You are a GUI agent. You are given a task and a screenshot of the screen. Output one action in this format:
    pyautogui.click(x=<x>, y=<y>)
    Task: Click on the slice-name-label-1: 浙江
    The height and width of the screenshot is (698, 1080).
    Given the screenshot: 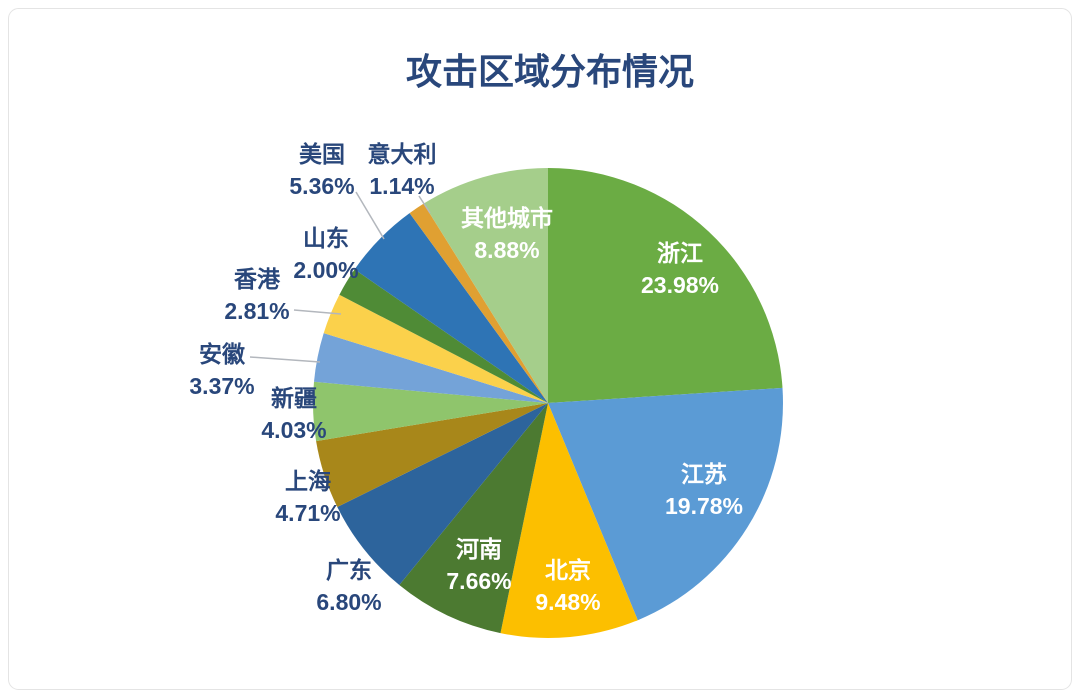 What is the action you would take?
    pyautogui.click(x=680, y=253)
    